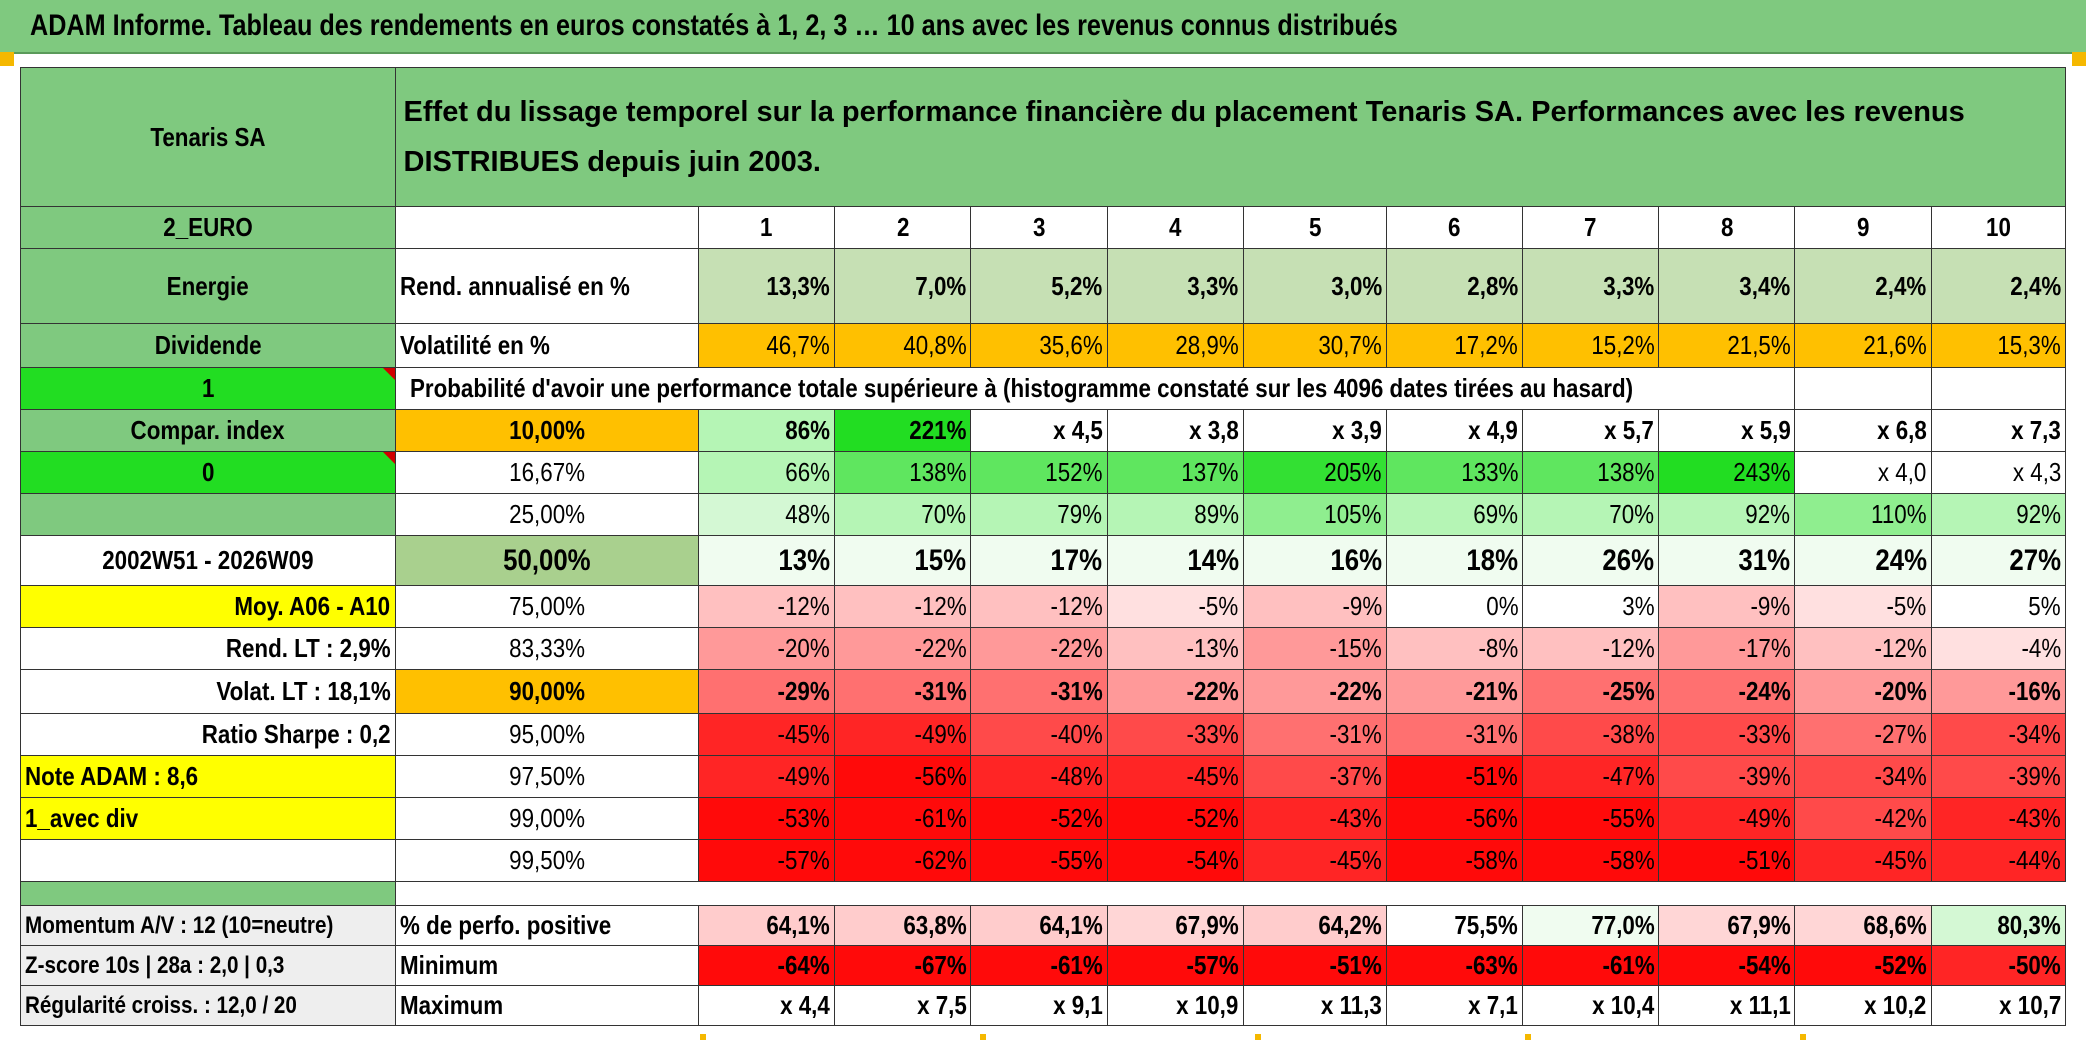 The height and width of the screenshot is (1044, 2086). I want to click on value-cell: -48%, so click(1039, 776).